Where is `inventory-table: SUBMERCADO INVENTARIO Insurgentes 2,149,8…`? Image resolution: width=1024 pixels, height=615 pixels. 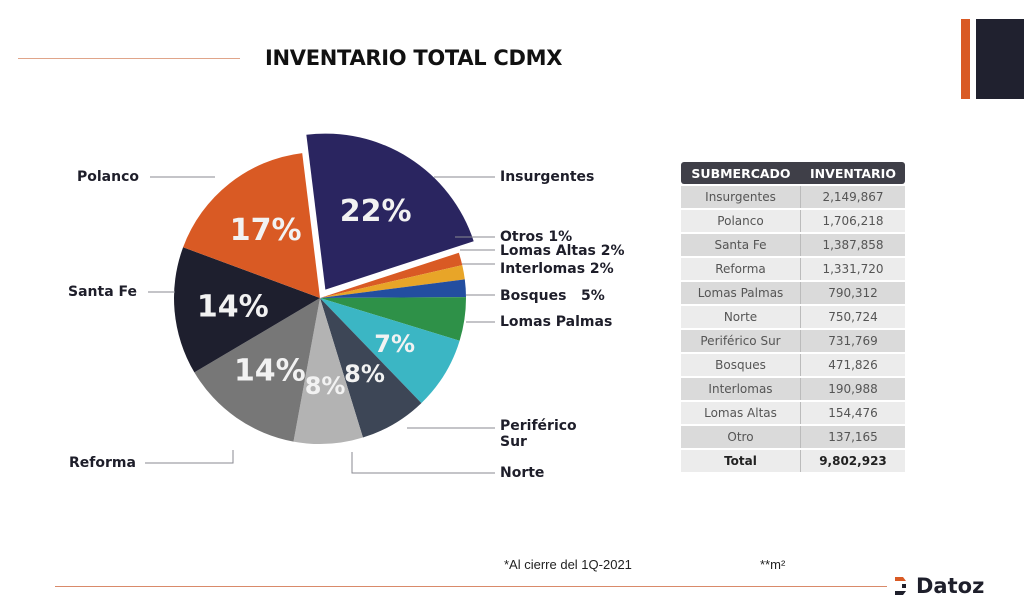 inventory-table: SUBMERCADO INVENTARIO Insurgentes 2,149,8… is located at coordinates (793, 317).